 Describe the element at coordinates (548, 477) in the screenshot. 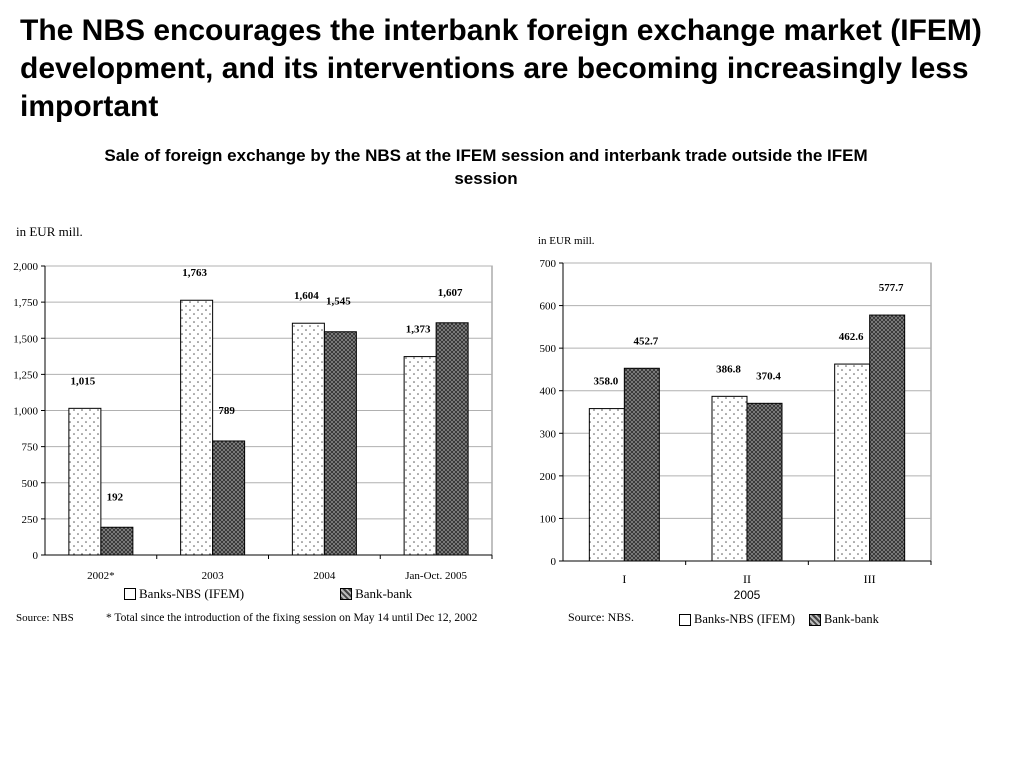

I see `y-tick-label: 200` at that location.